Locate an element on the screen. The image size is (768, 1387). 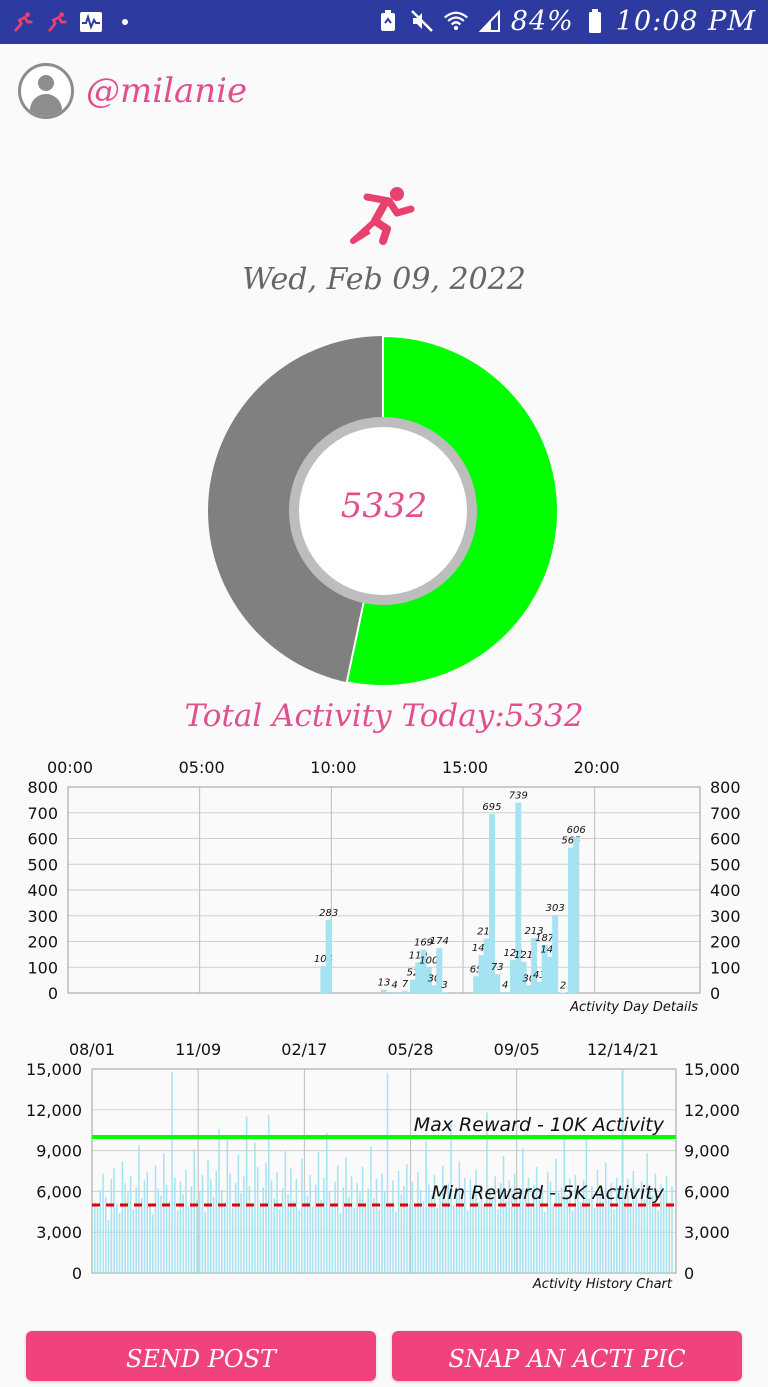
send-post-button: SEND POST is located at coordinates (201, 1356).